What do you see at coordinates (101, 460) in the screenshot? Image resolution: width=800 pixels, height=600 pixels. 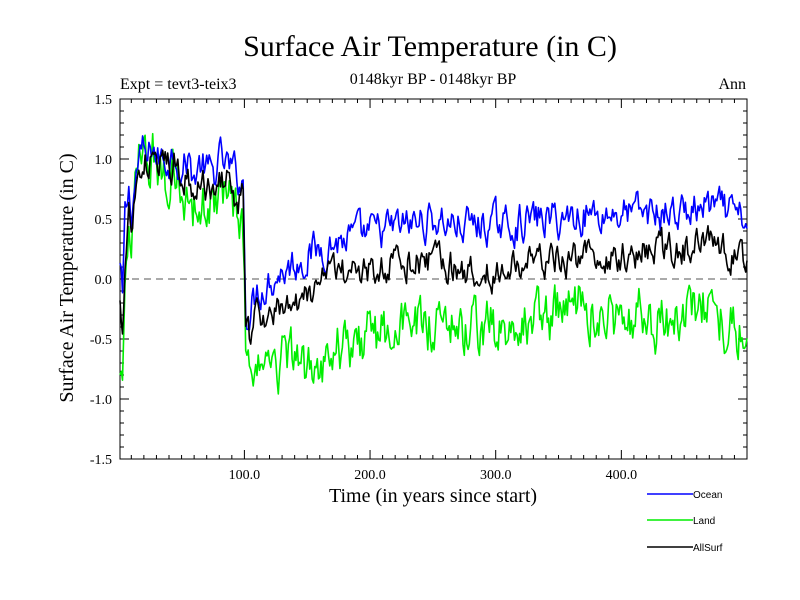 I see `y-tick-label: -1.5` at bounding box center [101, 460].